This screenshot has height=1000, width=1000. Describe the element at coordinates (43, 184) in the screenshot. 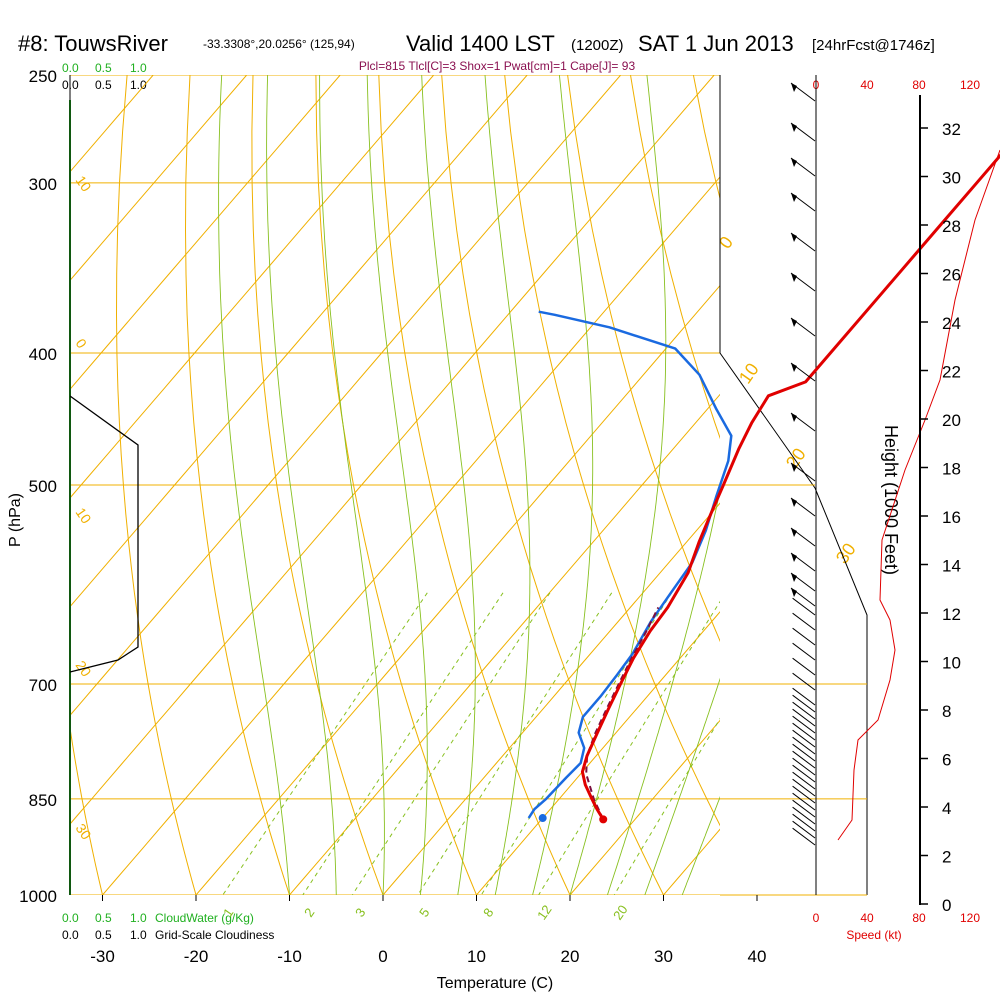

I see `pressure-tick-label: 300` at that location.